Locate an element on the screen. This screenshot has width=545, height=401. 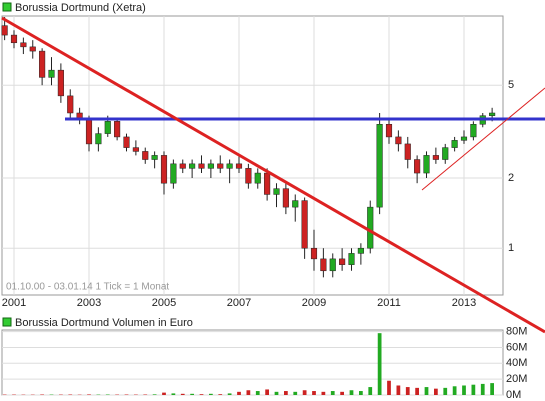
y-tick-label: 60M is located at coordinates (516, 347).